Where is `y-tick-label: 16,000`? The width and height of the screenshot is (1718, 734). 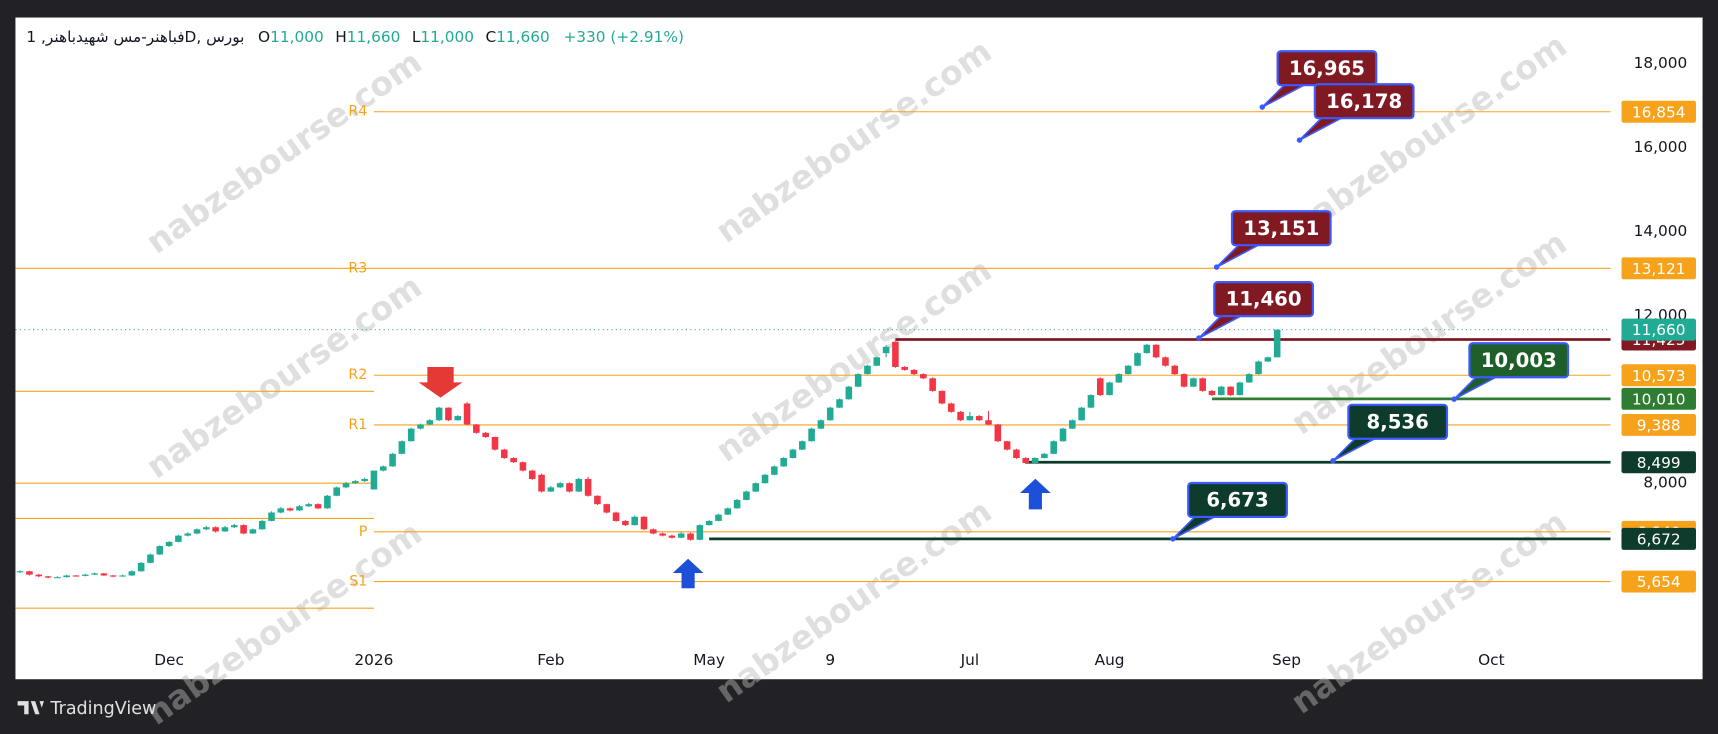
y-tick-label: 16,000 is located at coordinates (1661, 147).